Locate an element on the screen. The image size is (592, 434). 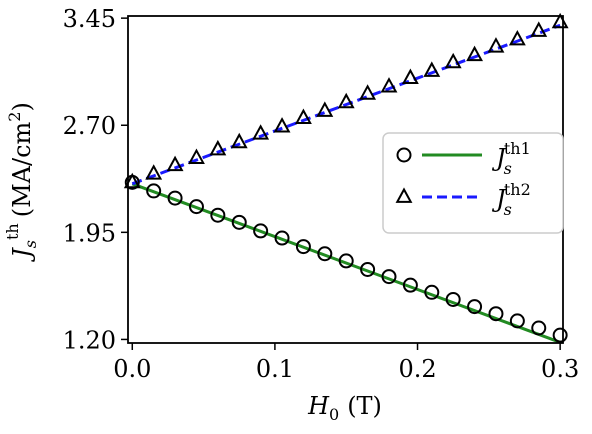
x-axis-sub: 0 is located at coordinates (334, 414).